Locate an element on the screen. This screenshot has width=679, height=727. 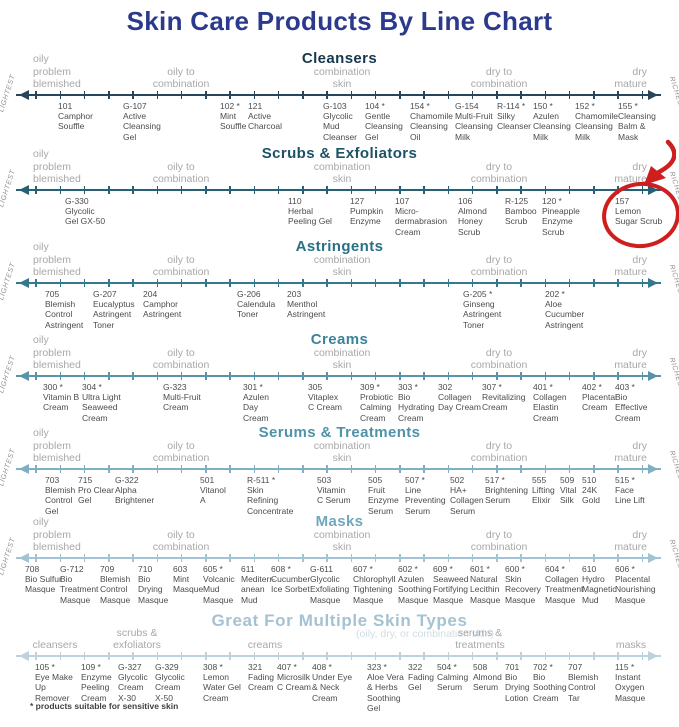
product-item: G-329 Glycolic Cream X-50 is located at coordinates (170, 682).